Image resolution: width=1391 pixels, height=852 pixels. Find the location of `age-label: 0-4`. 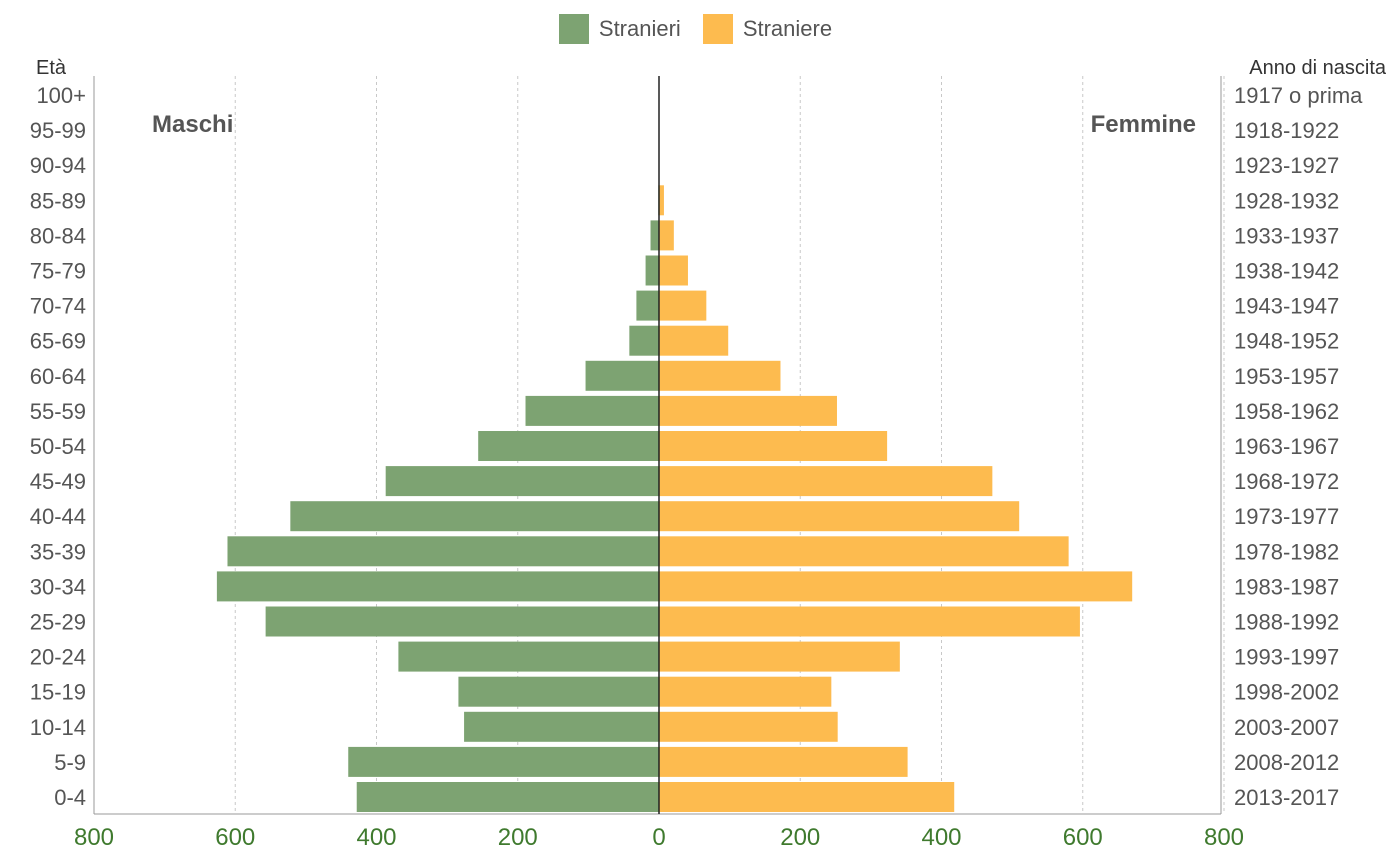

age-label: 0-4 is located at coordinates (70, 797).